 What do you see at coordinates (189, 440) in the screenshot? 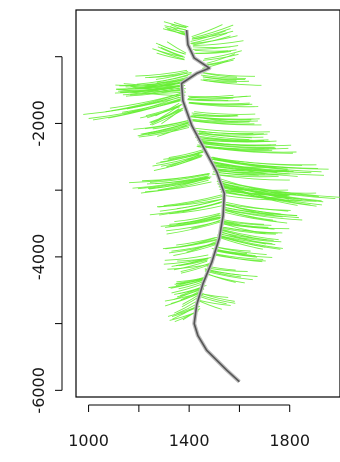
I see `x-tick-label: 1400` at bounding box center [189, 440].